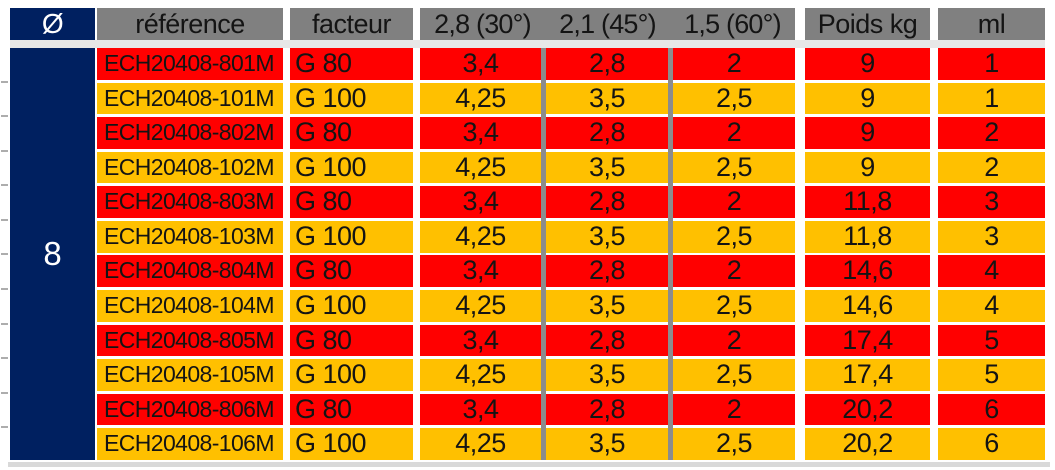 The image size is (1055, 470). I want to click on cell-reference: ECH20408-805M, so click(190, 340).